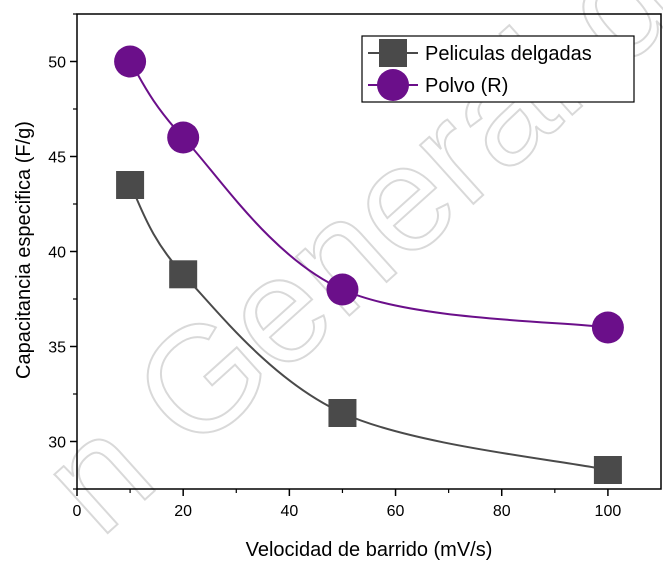  I want to click on y-tick-label: 45, so click(57, 158).